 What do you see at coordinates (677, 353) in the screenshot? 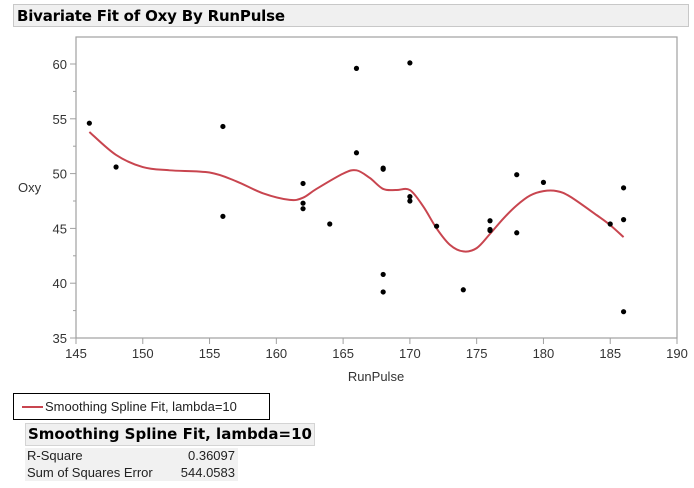
I see `svg-text: 190` at bounding box center [677, 353].